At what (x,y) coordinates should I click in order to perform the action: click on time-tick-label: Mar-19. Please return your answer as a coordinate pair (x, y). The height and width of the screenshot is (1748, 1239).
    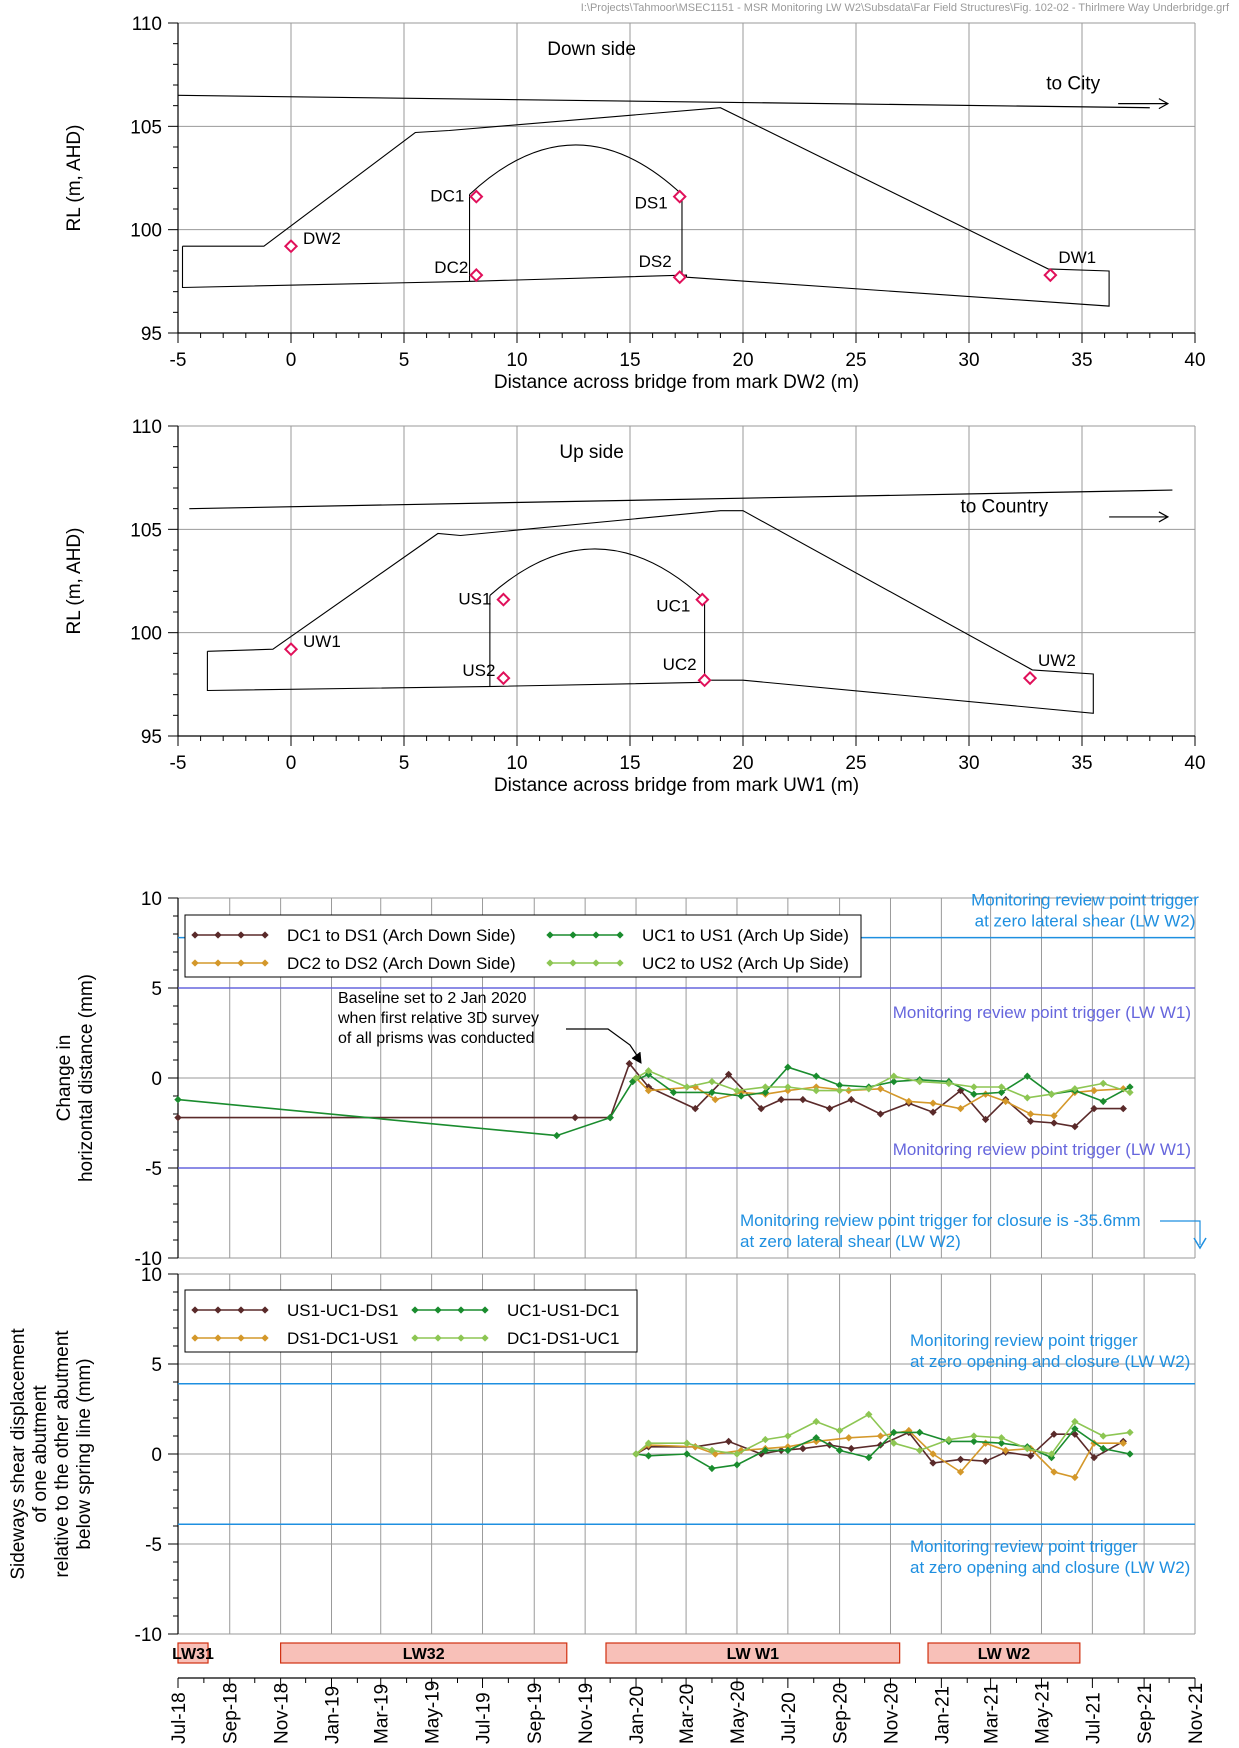
    Looking at the image, I should click on (382, 1714).